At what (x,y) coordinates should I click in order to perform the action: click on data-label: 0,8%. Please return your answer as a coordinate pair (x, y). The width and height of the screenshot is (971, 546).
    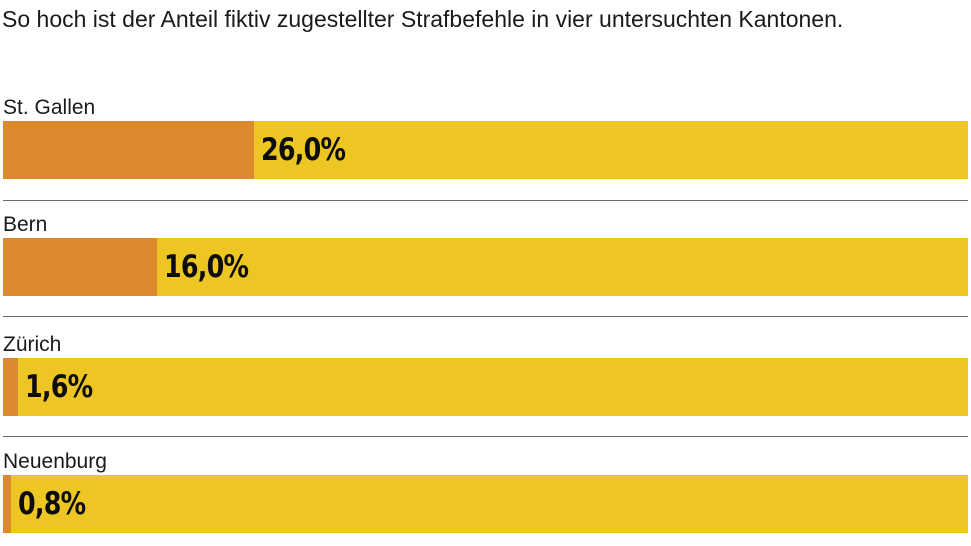
    Looking at the image, I should click on (52, 504).